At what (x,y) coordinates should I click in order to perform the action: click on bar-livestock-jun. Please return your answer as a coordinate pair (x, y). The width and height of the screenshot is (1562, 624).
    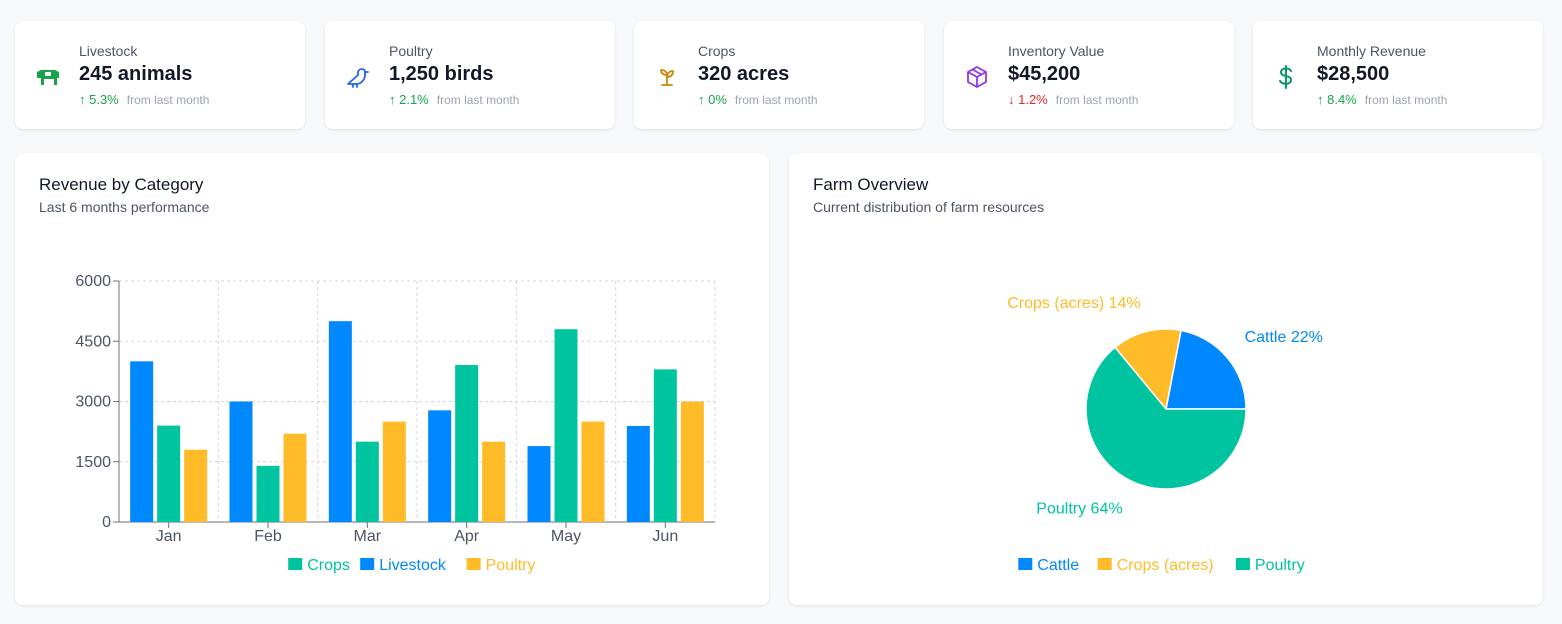
    Looking at the image, I should click on (638, 474).